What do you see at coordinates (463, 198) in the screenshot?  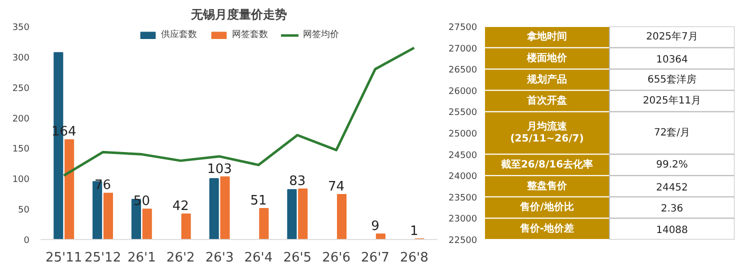 I see `y2-tick-label: 23500` at bounding box center [463, 198].